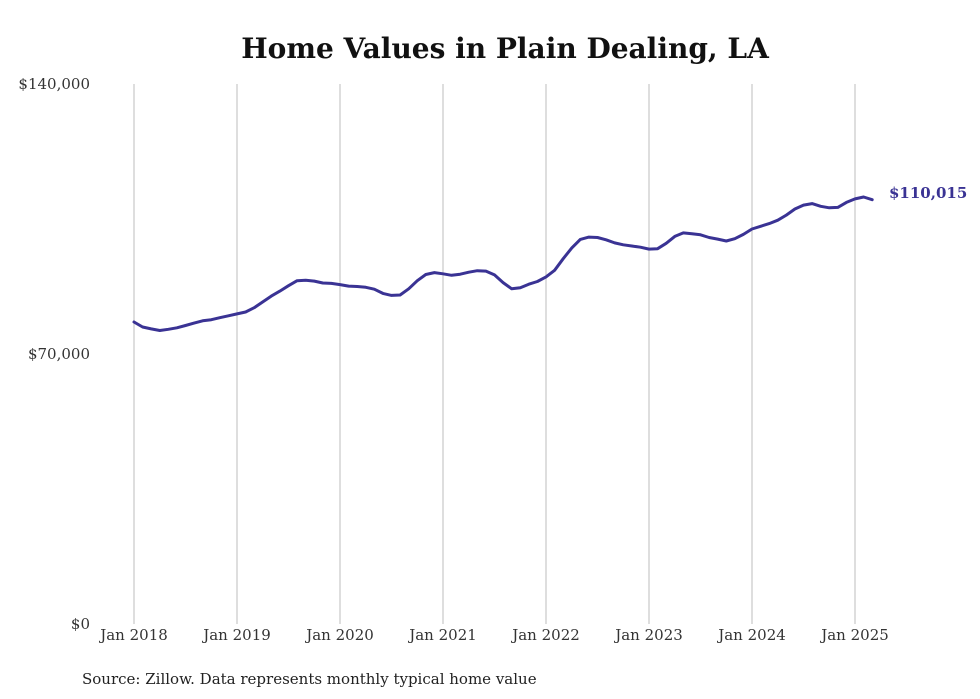  What do you see at coordinates (339, 635) in the screenshot?
I see `x-tick-label: Jan 2020` at bounding box center [339, 635].